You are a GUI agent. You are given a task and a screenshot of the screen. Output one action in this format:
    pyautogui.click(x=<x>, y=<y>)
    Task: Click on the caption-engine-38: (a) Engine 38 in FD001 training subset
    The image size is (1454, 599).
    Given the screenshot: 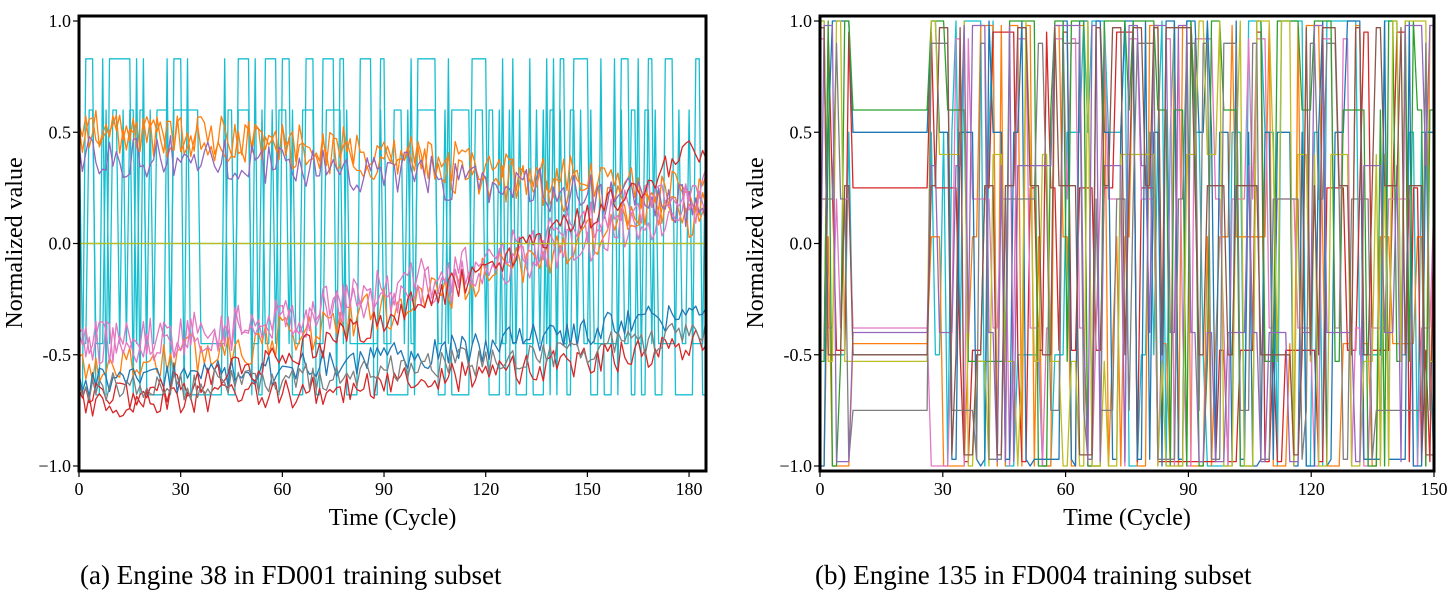 What is the action you would take?
    pyautogui.click(x=291, y=575)
    